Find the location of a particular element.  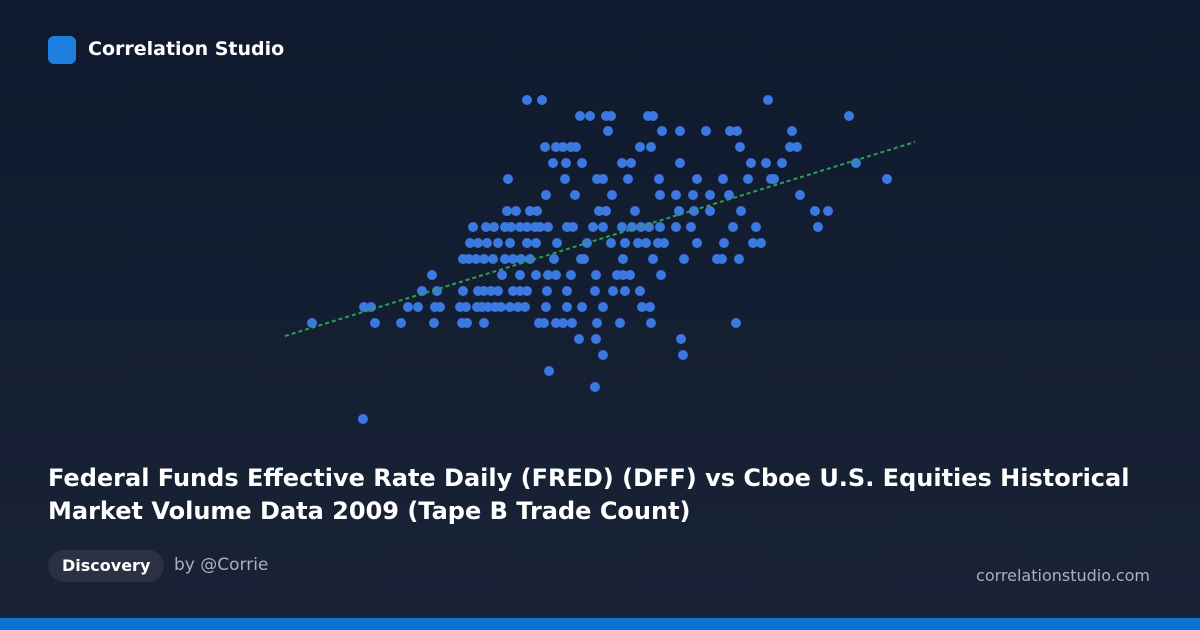

tag: Discovery is located at coordinates (106, 566).